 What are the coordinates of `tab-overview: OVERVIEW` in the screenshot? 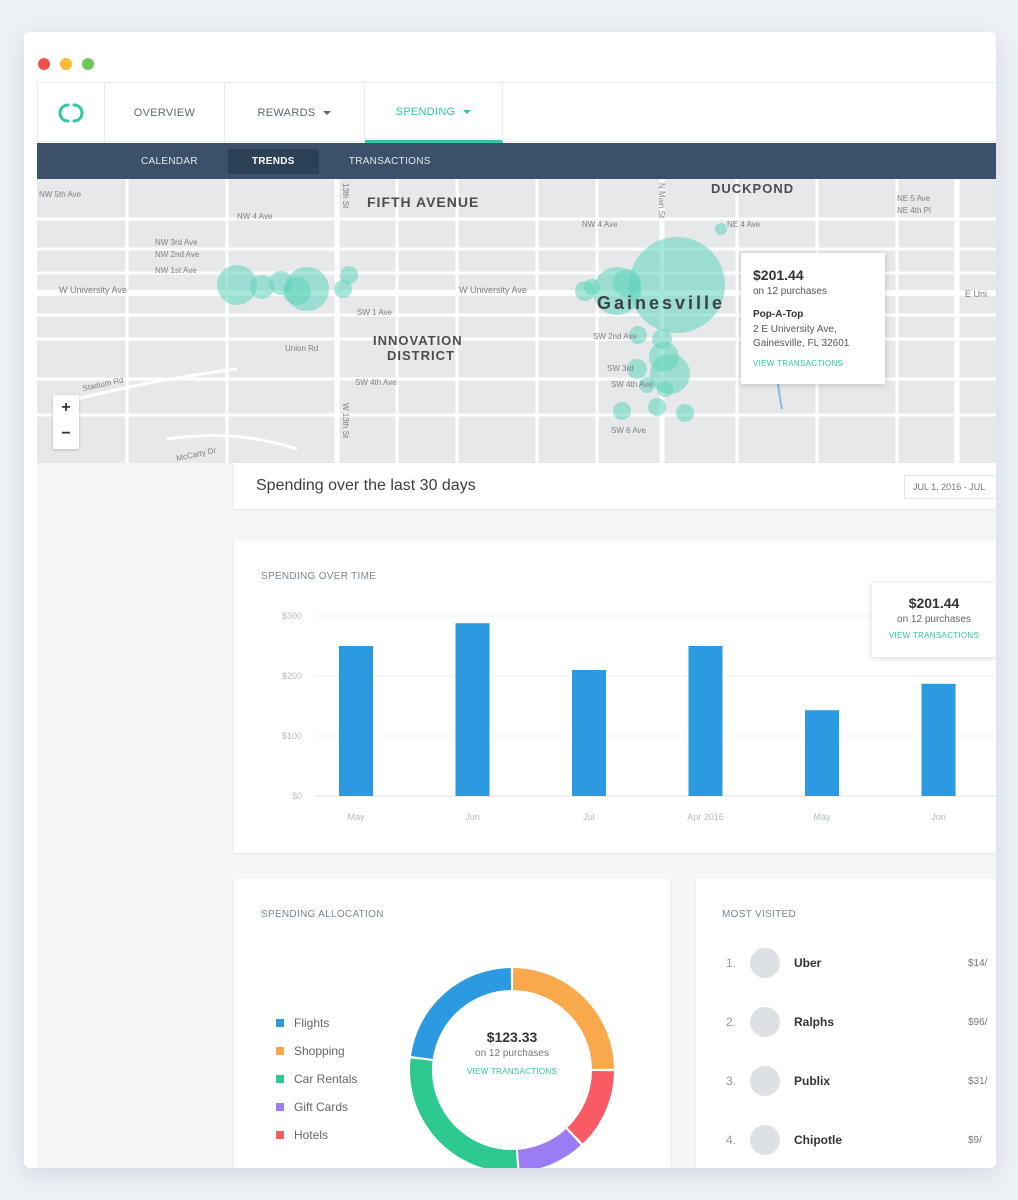 It's located at (165, 113).